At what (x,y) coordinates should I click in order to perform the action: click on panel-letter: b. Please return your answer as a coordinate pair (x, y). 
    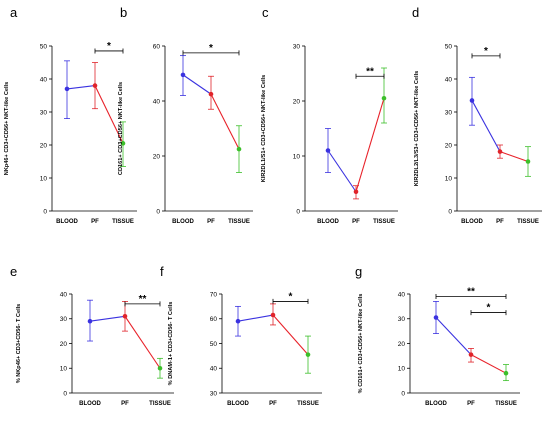
    Looking at the image, I should click on (123, 12).